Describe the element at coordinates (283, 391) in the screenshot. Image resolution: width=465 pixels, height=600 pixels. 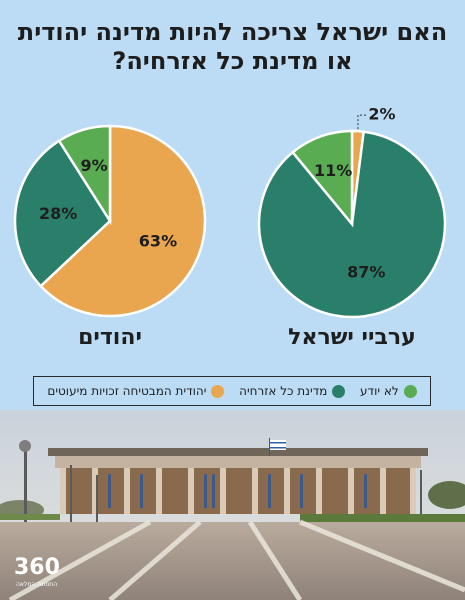
I see `legend-label: מדינת כל אזרחיה` at that location.